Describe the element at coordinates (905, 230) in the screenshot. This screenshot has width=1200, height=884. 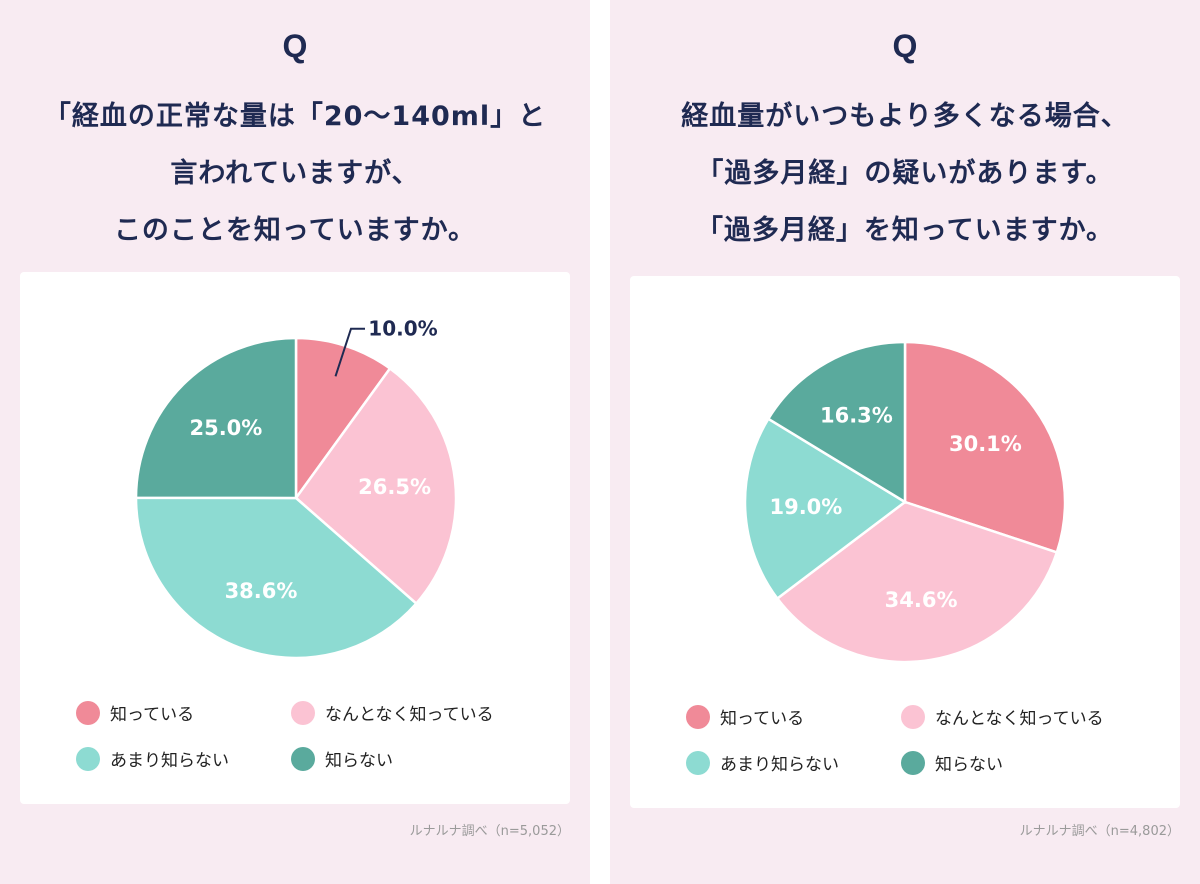
I see `question-line: 「過多月経」を知っていますか。` at that location.